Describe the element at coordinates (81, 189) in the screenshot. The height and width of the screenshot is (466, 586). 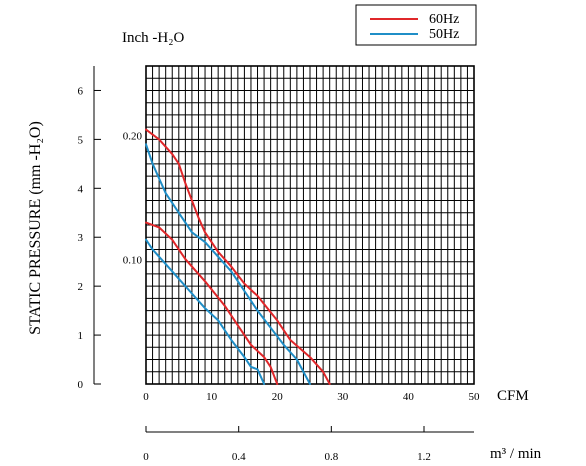
I see `y-tick-label: 4` at that location.